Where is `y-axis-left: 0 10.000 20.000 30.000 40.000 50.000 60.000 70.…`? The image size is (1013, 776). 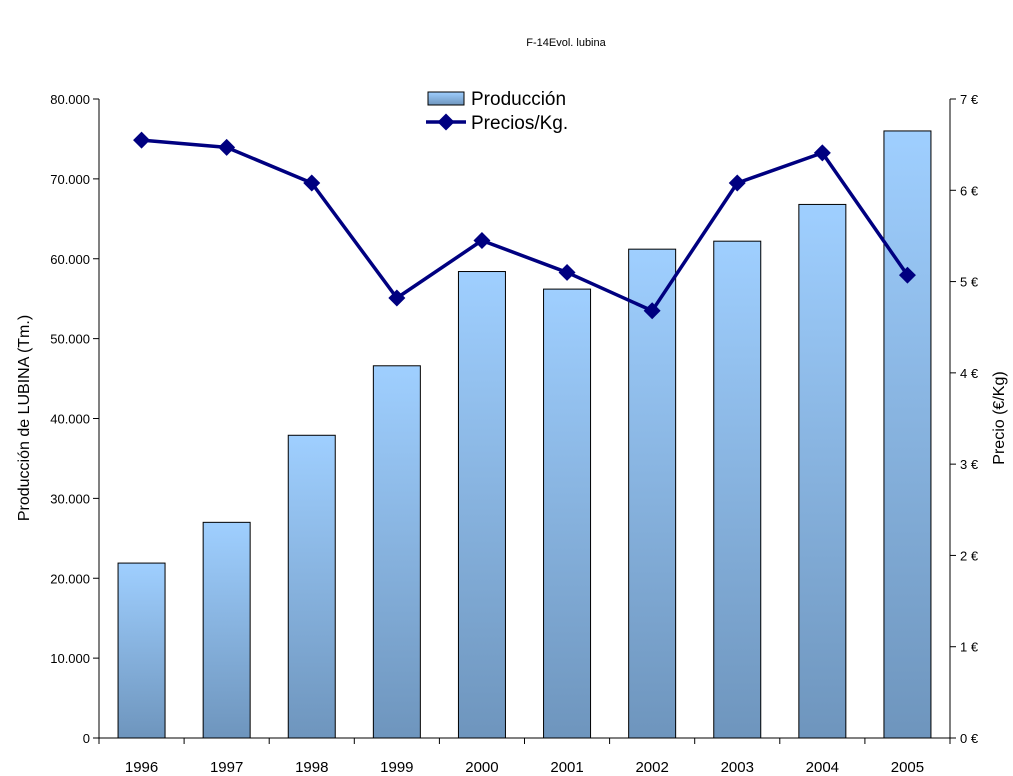
y-axis-left: 0 10.000 20.000 30.000 40.000 50.000 60.000 70.… is located at coordinates (75, 419).